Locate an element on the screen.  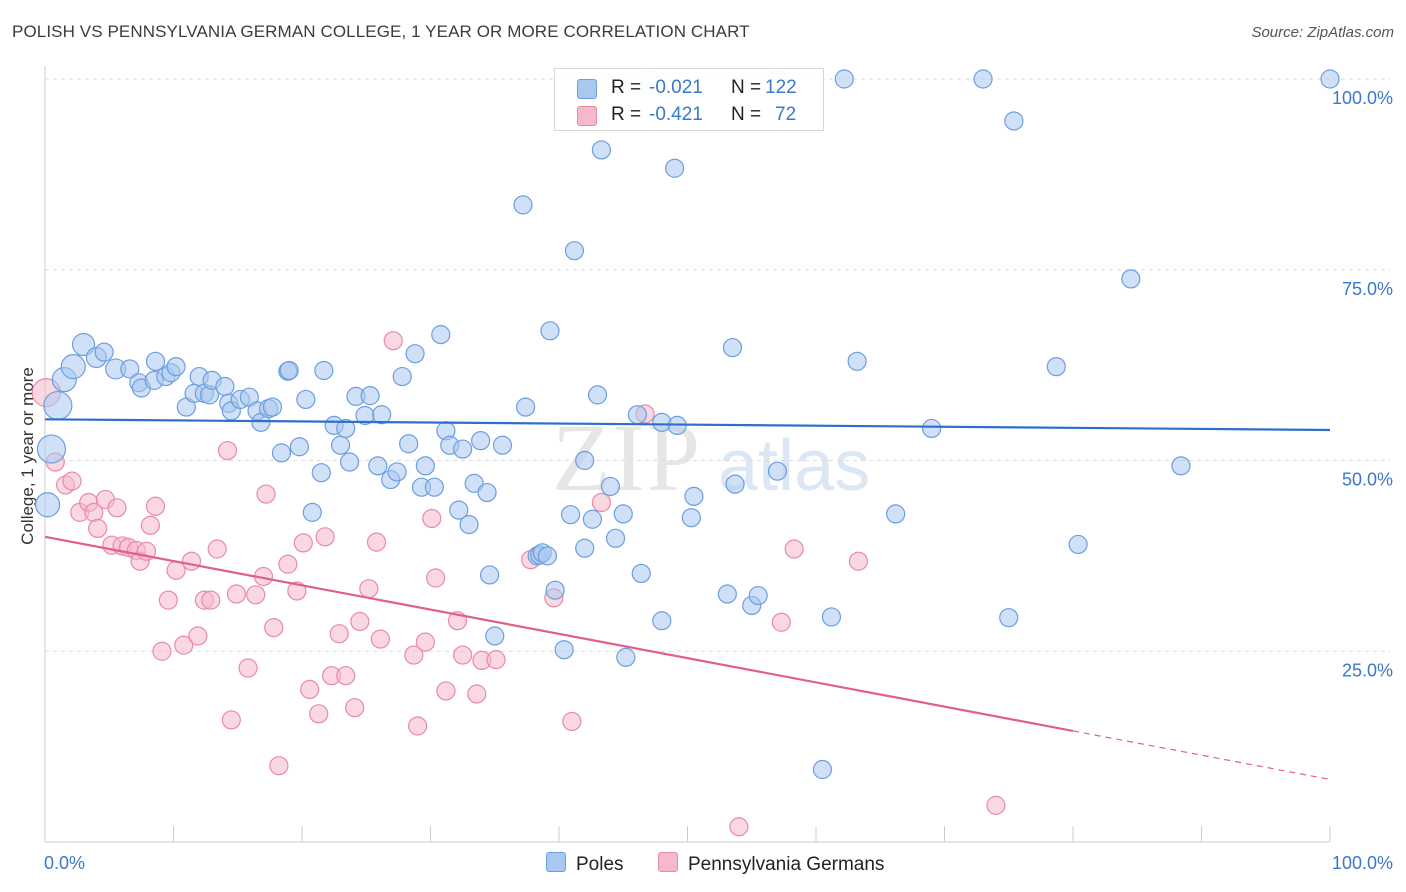
n-value: 122 is located at coordinates (781, 87).